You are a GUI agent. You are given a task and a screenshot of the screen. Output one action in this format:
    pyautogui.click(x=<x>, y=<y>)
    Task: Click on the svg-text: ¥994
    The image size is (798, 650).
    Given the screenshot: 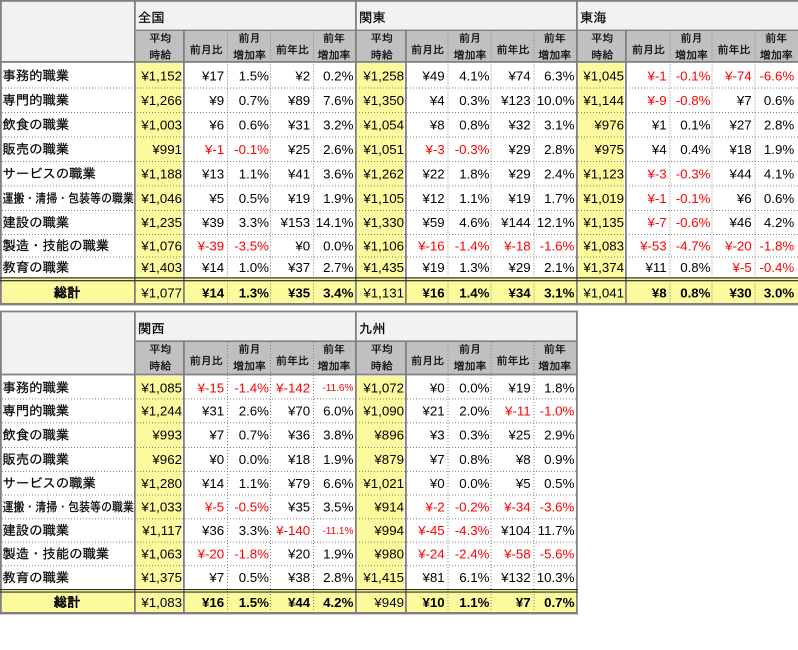 What is the action you would take?
    pyautogui.click(x=388, y=530)
    